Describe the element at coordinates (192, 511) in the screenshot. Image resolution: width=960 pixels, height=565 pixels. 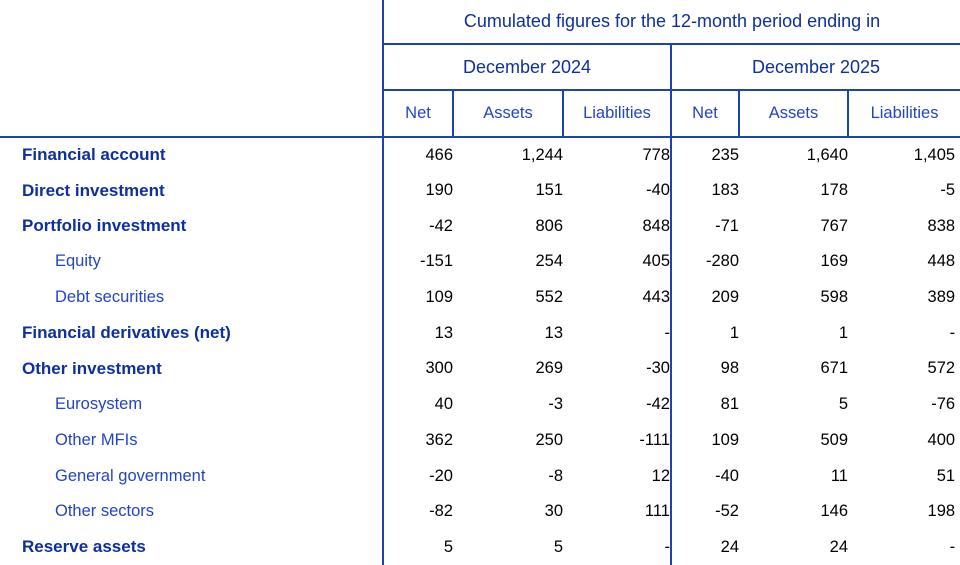
I see `row-label: Other sectors` at that location.